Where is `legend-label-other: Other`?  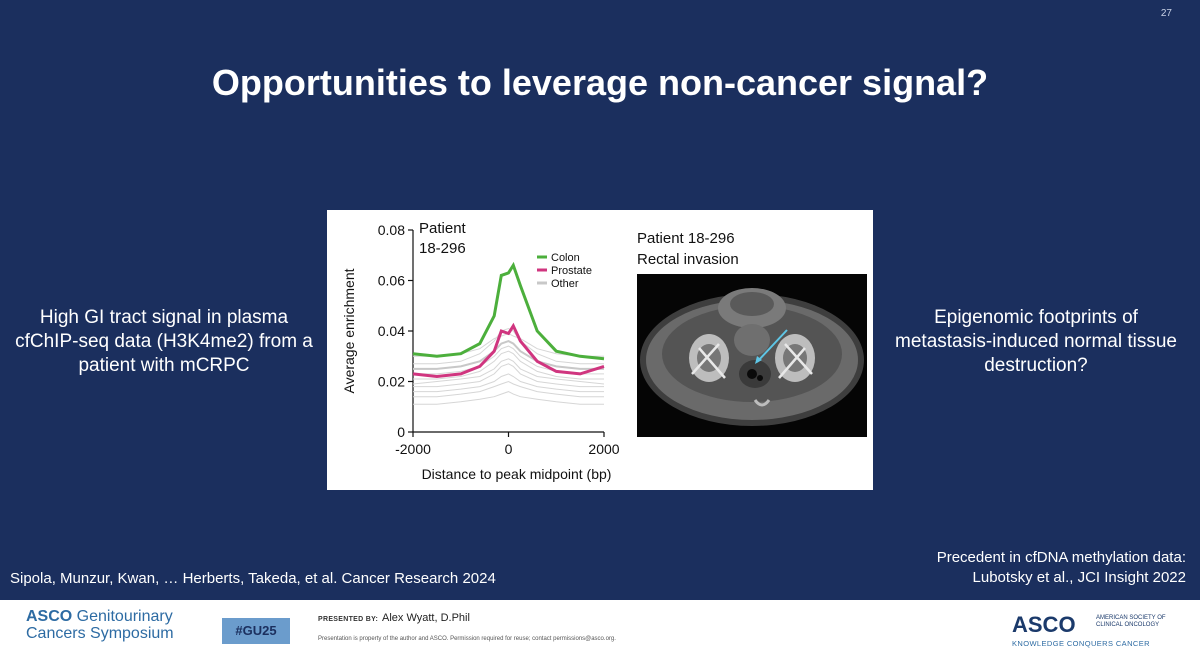
legend-label-other: Other is located at coordinates (565, 284).